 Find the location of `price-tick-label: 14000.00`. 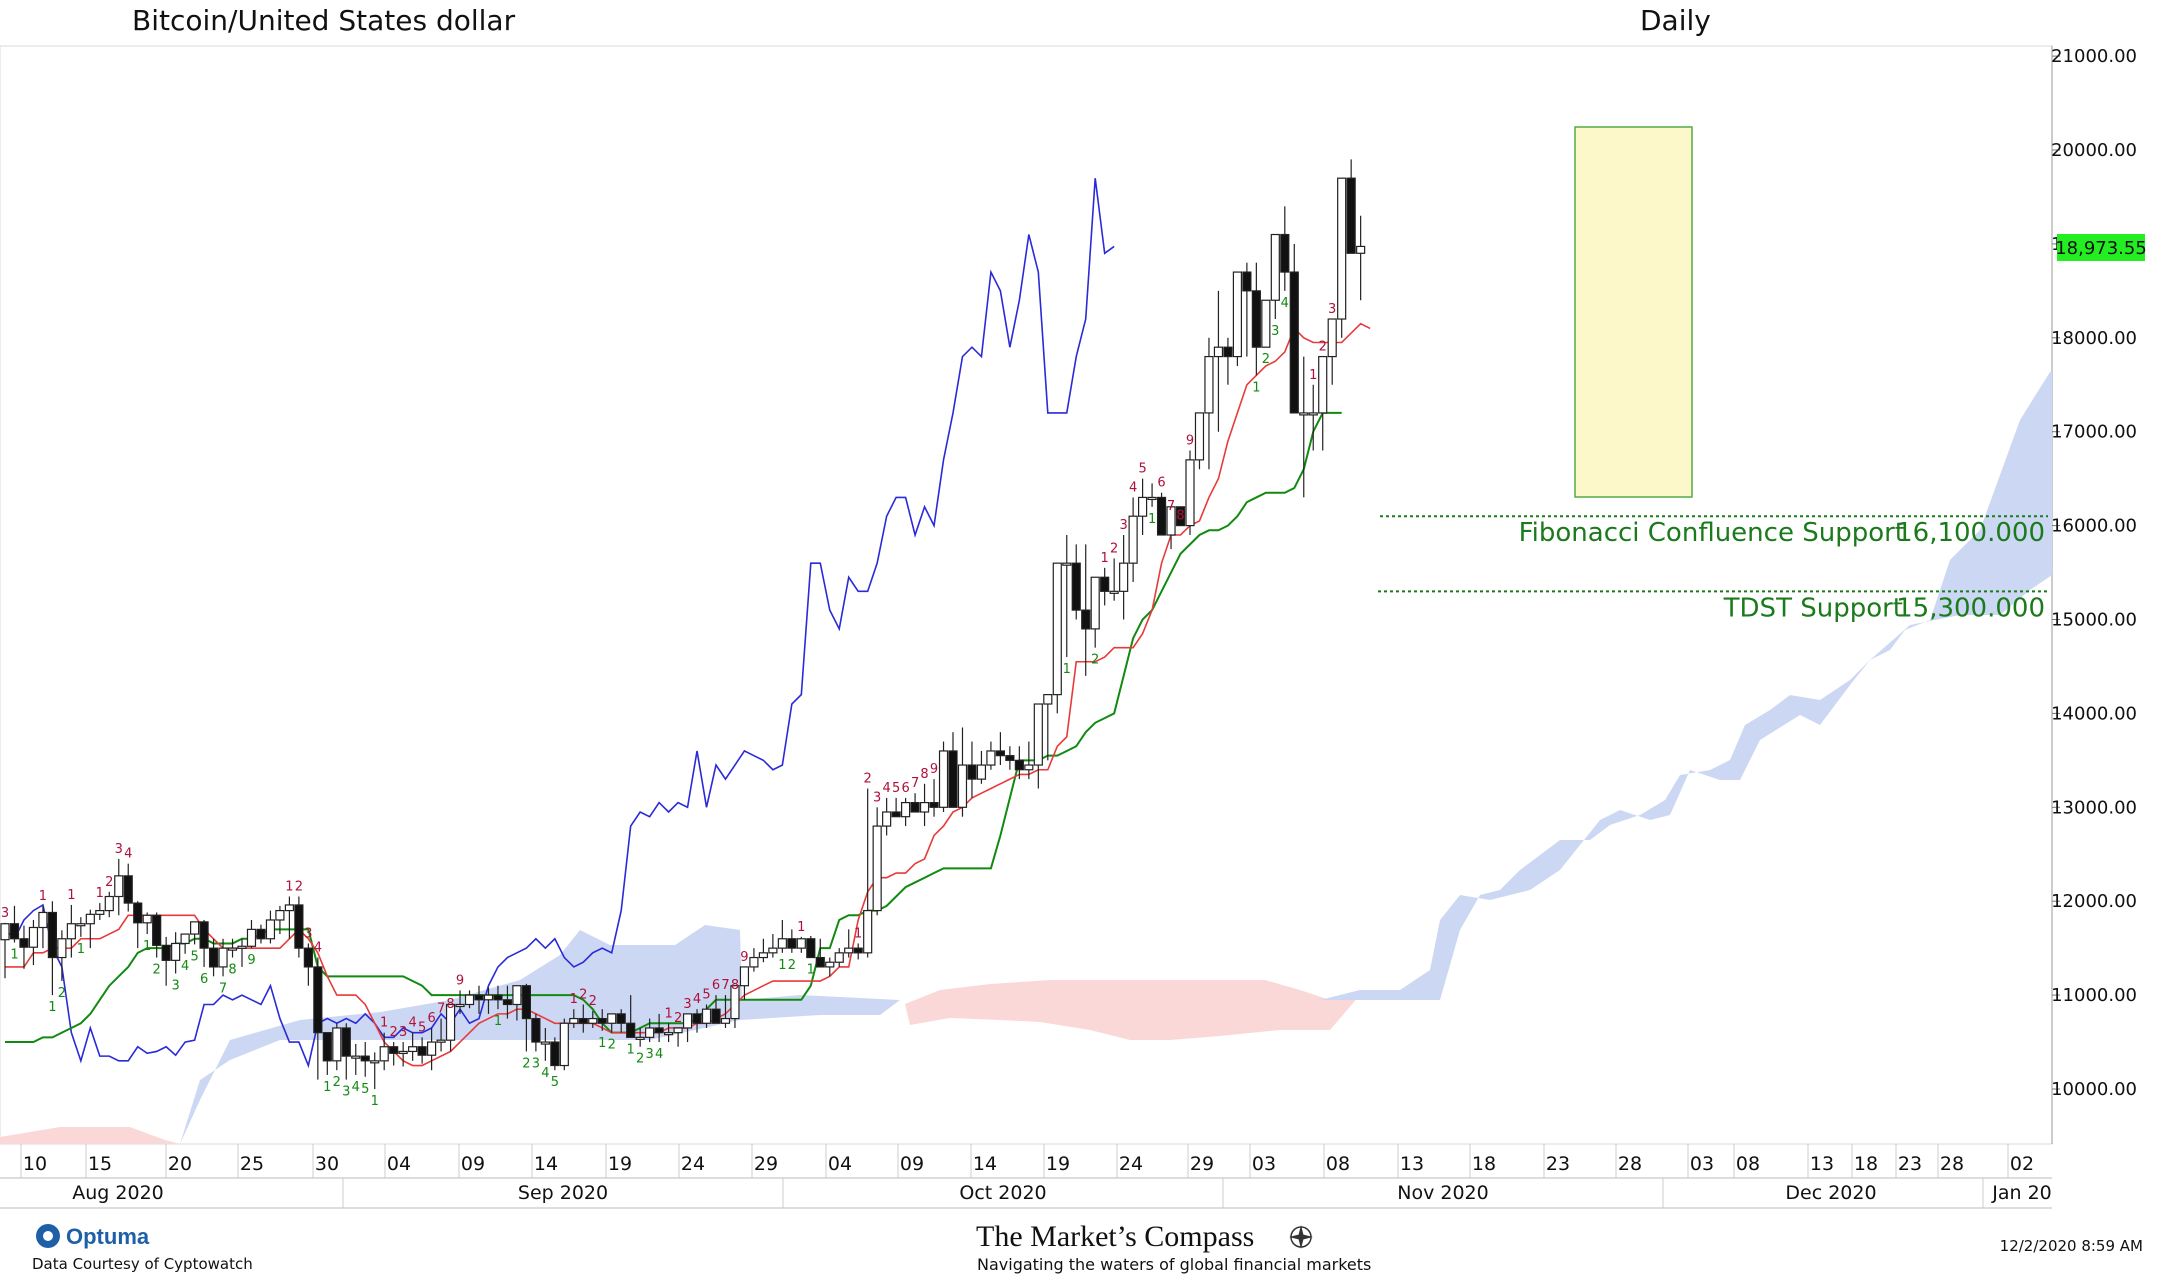

price-tick-label: 14000.00 is located at coordinates (2094, 713).